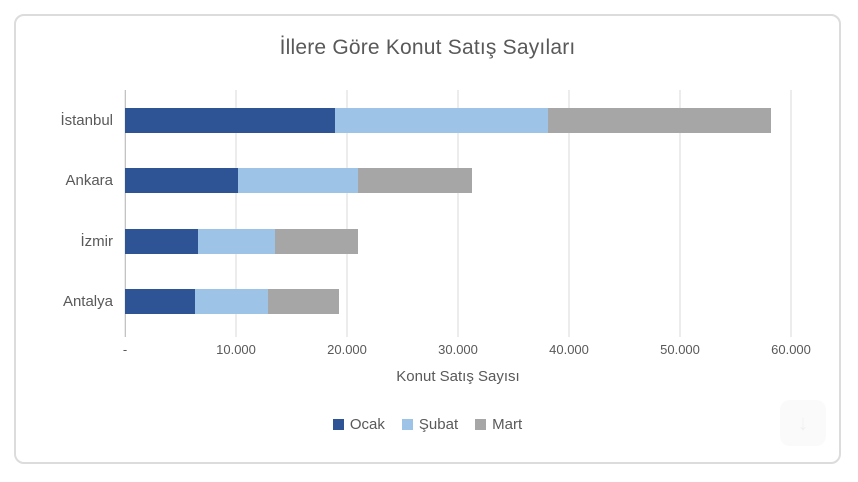 The width and height of the screenshot is (858, 482). Describe the element at coordinates (64, 211) in the screenshot. I see `y-axis-category-labels: İstanbul Ankara İzmir Antalya` at that location.